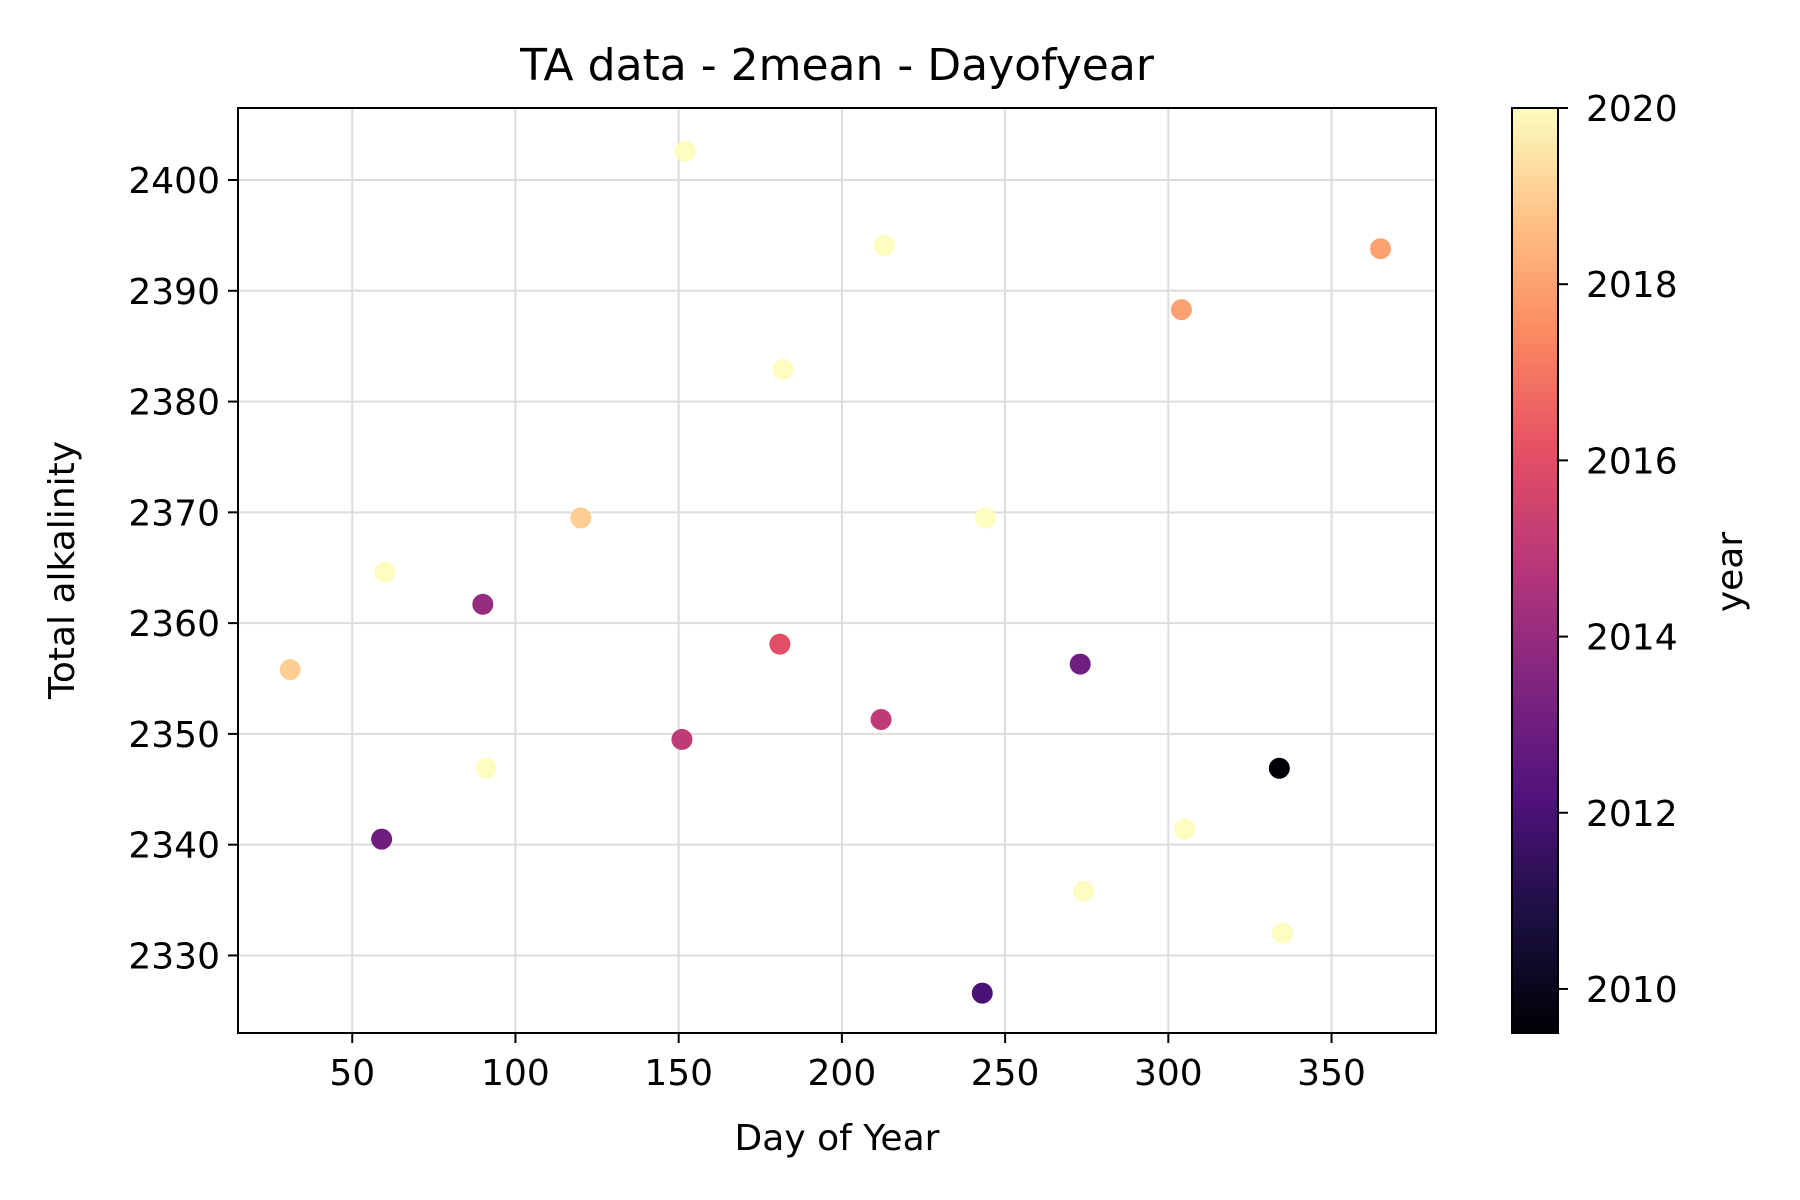  Describe the element at coordinates (1730, 572) in the screenshot. I see `colorbar-label: year` at that location.